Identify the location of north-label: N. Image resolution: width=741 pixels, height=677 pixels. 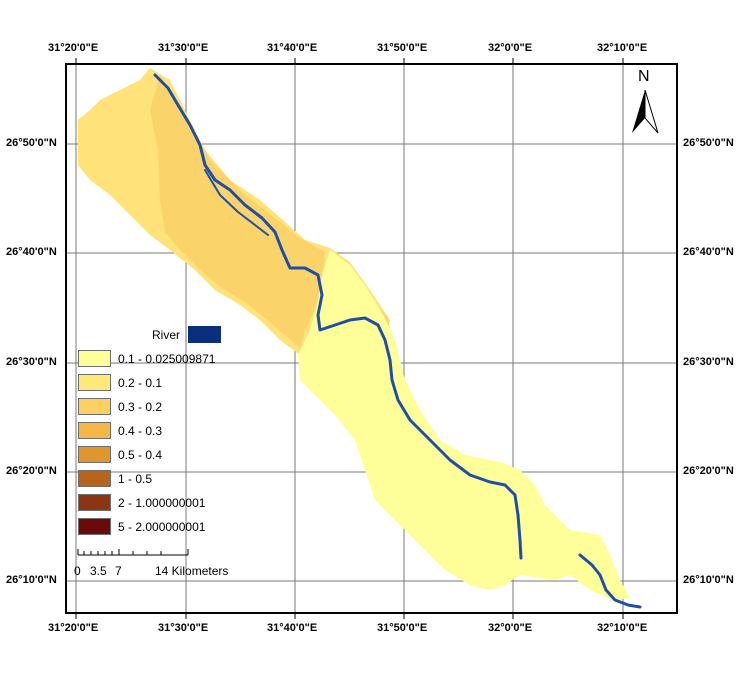
(644, 76).